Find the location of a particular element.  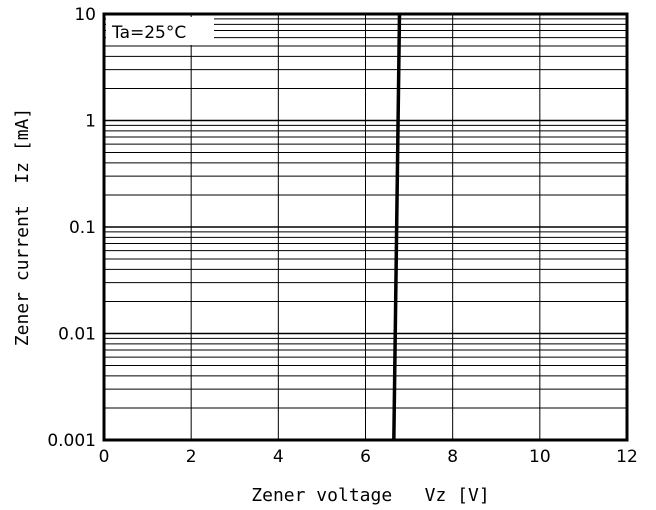

y-tick-label: 0.01 is located at coordinates (77, 335).